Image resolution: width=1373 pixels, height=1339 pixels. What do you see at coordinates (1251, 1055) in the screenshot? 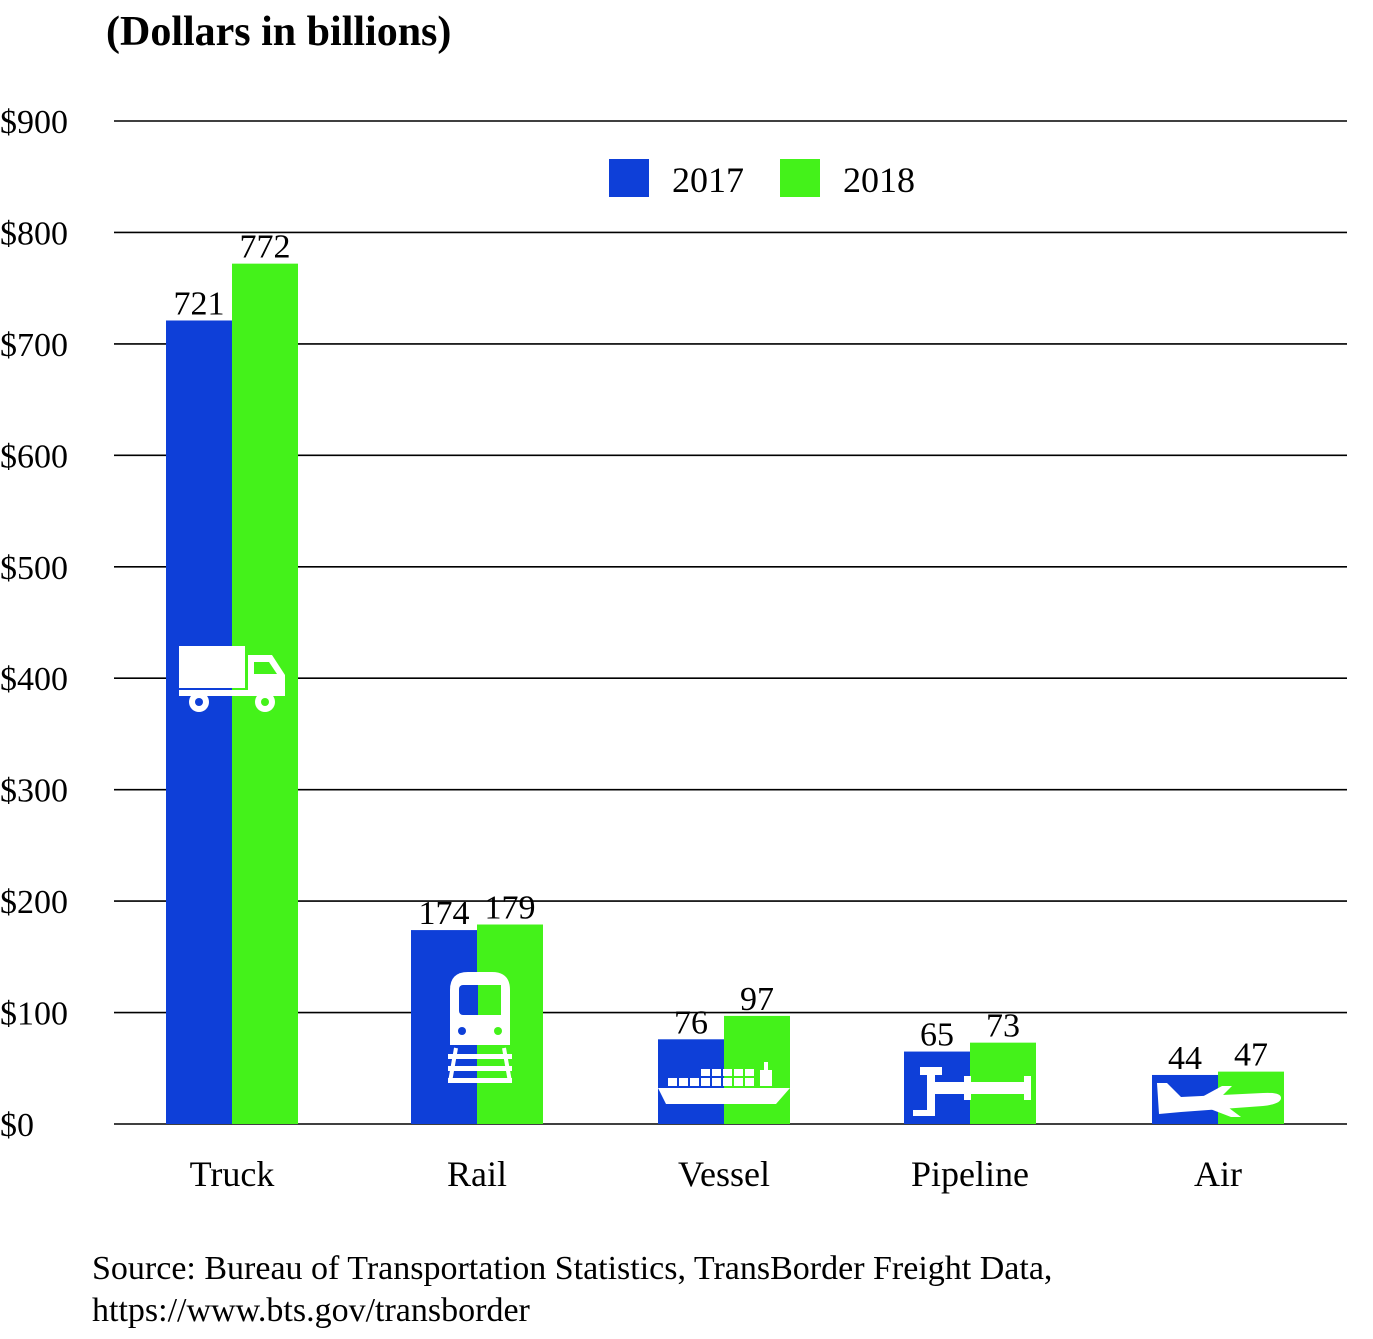
I see `data-label: 47` at bounding box center [1251, 1055].